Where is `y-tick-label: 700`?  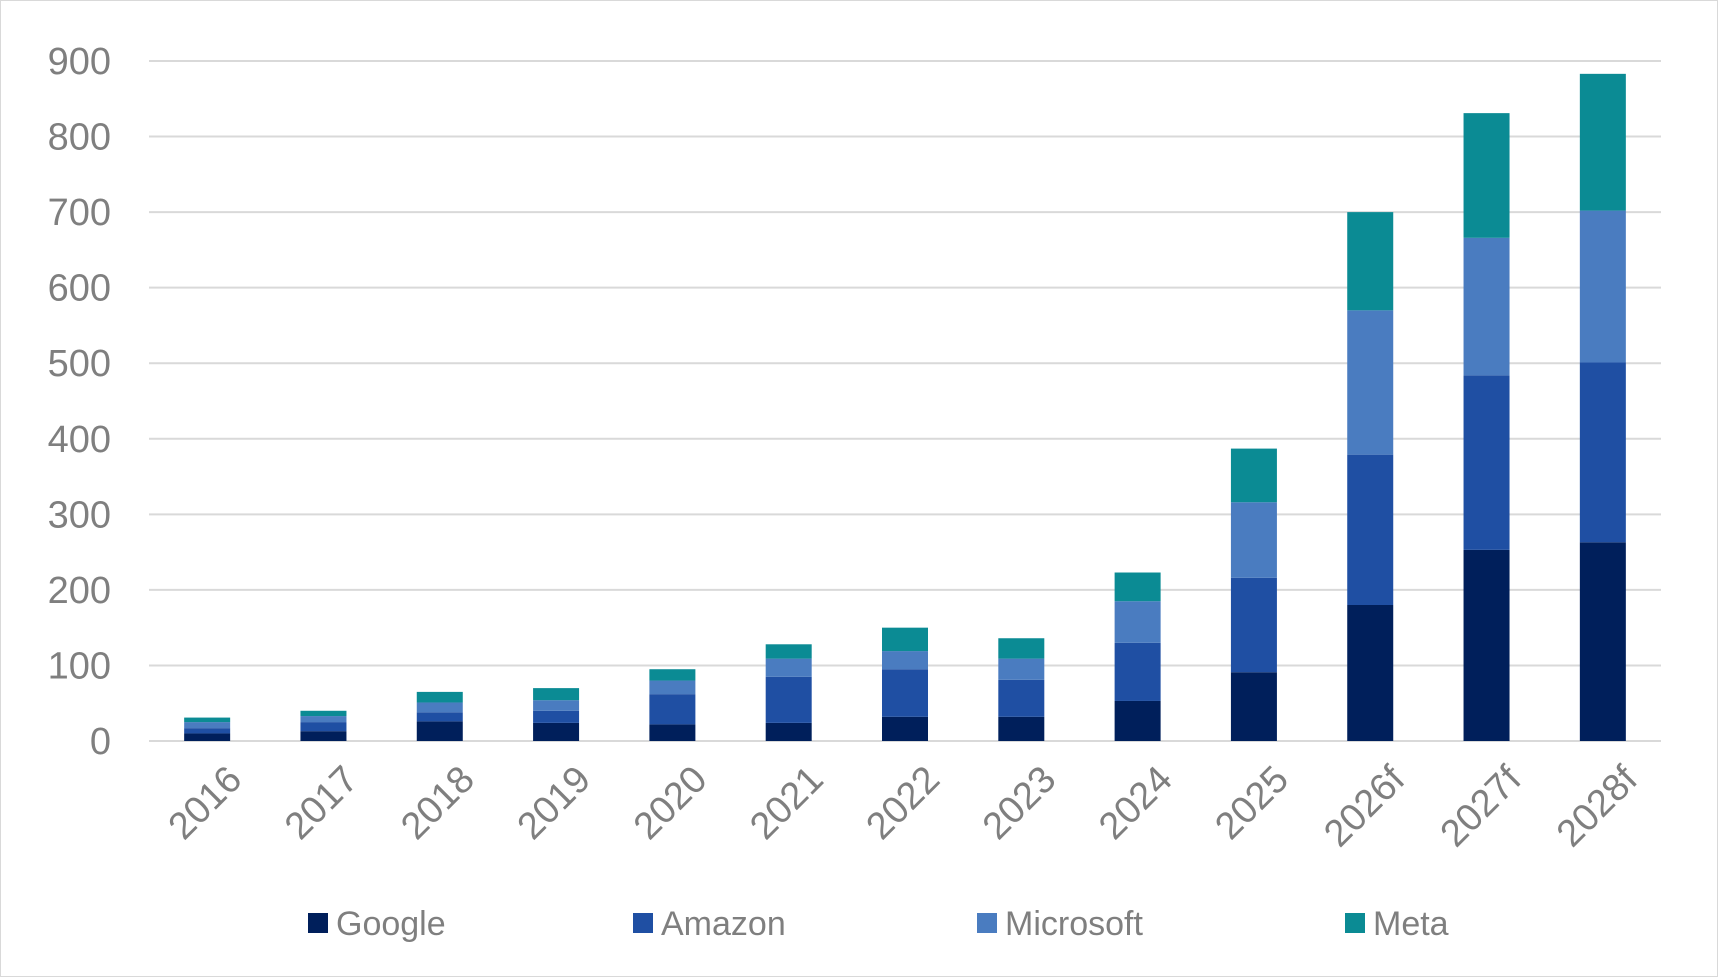 y-tick-label: 700 is located at coordinates (79, 213).